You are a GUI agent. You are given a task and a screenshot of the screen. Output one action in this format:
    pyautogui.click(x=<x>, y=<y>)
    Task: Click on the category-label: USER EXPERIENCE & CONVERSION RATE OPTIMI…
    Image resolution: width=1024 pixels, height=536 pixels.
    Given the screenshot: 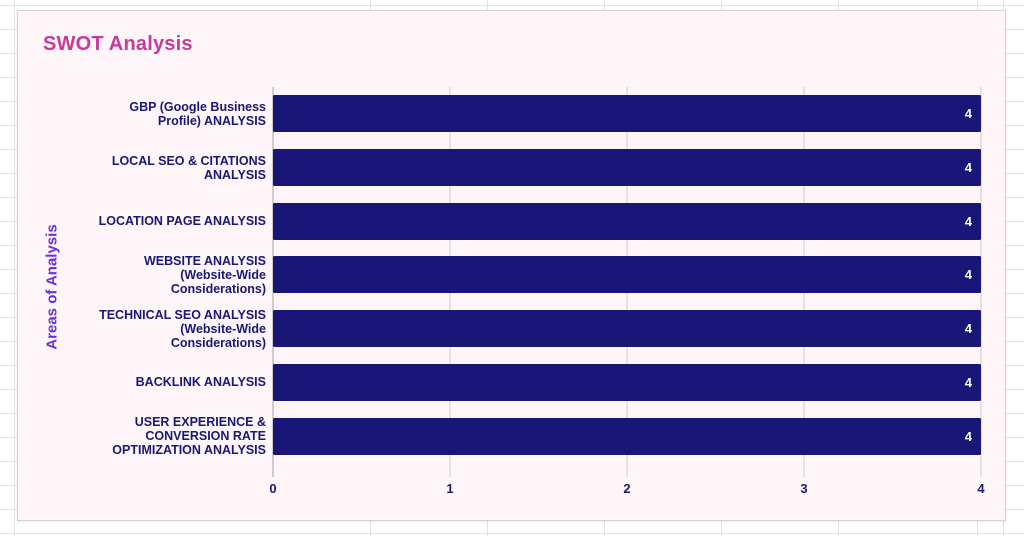 What is the action you would take?
    pyautogui.click(x=189, y=436)
    